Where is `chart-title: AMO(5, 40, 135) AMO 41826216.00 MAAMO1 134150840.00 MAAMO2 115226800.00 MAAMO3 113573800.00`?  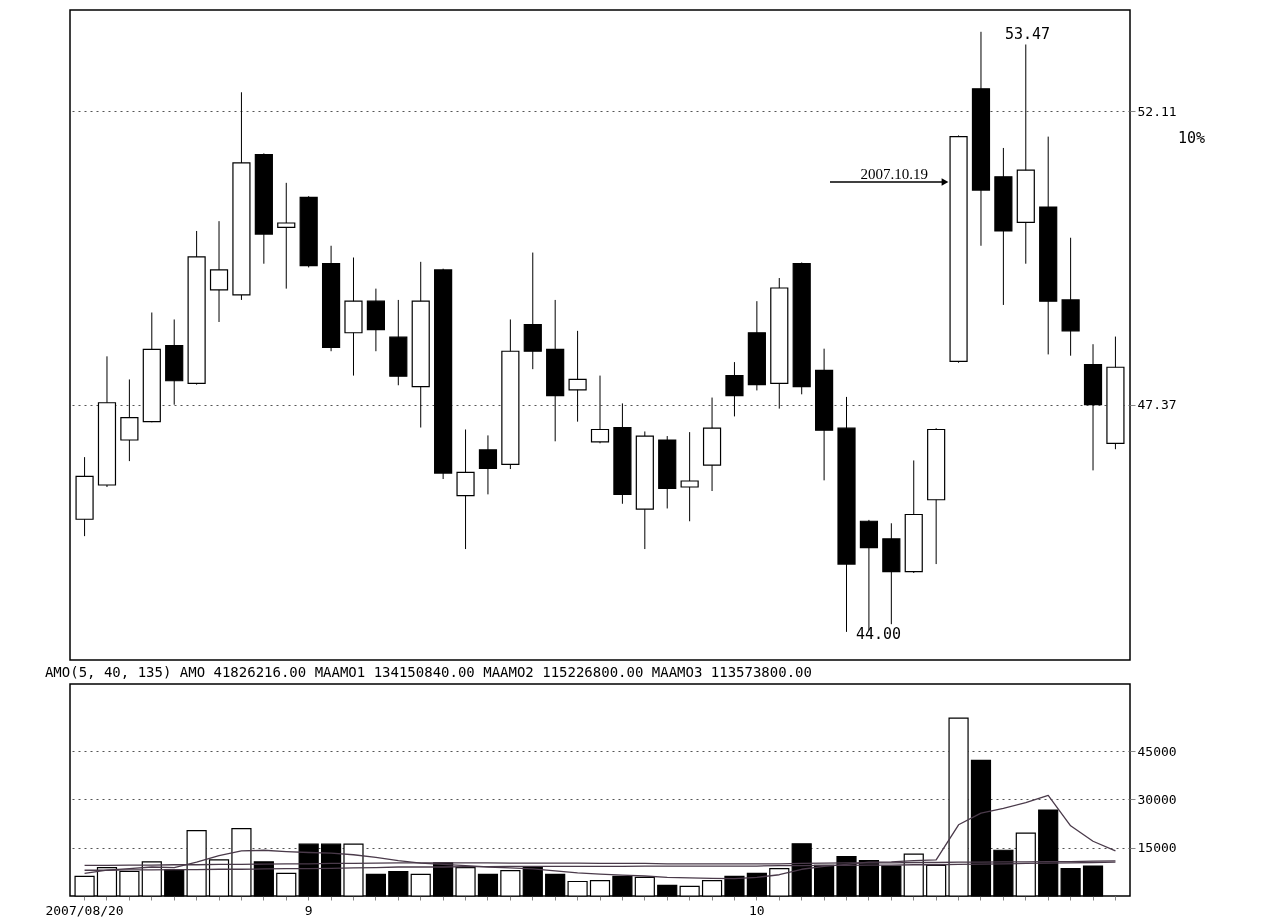
chart-title: AMO(5, 40, 135) AMO 41826216.00 MAAMO1 134150840.00 MAAMO2 115226800.00 MAAMO3 113573800.00 is located at coordinates (428, 672).